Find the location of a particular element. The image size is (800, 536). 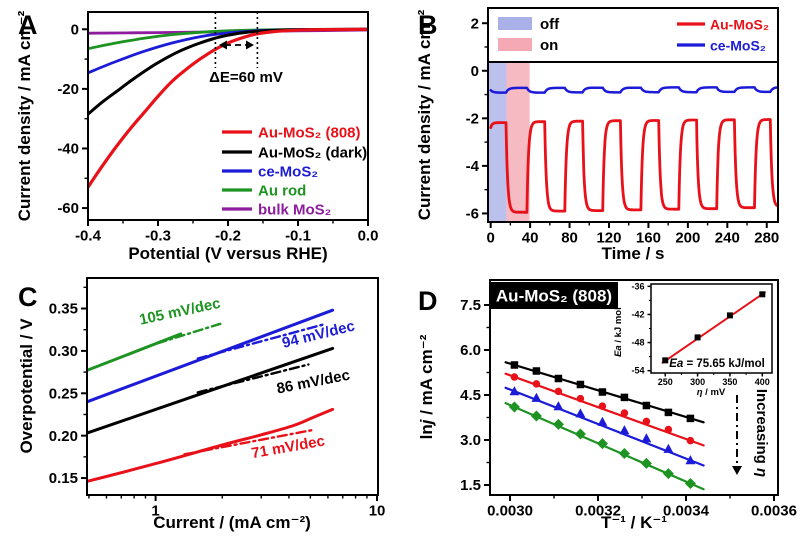

legend-label: ce-MoS₂ is located at coordinates (738, 45).